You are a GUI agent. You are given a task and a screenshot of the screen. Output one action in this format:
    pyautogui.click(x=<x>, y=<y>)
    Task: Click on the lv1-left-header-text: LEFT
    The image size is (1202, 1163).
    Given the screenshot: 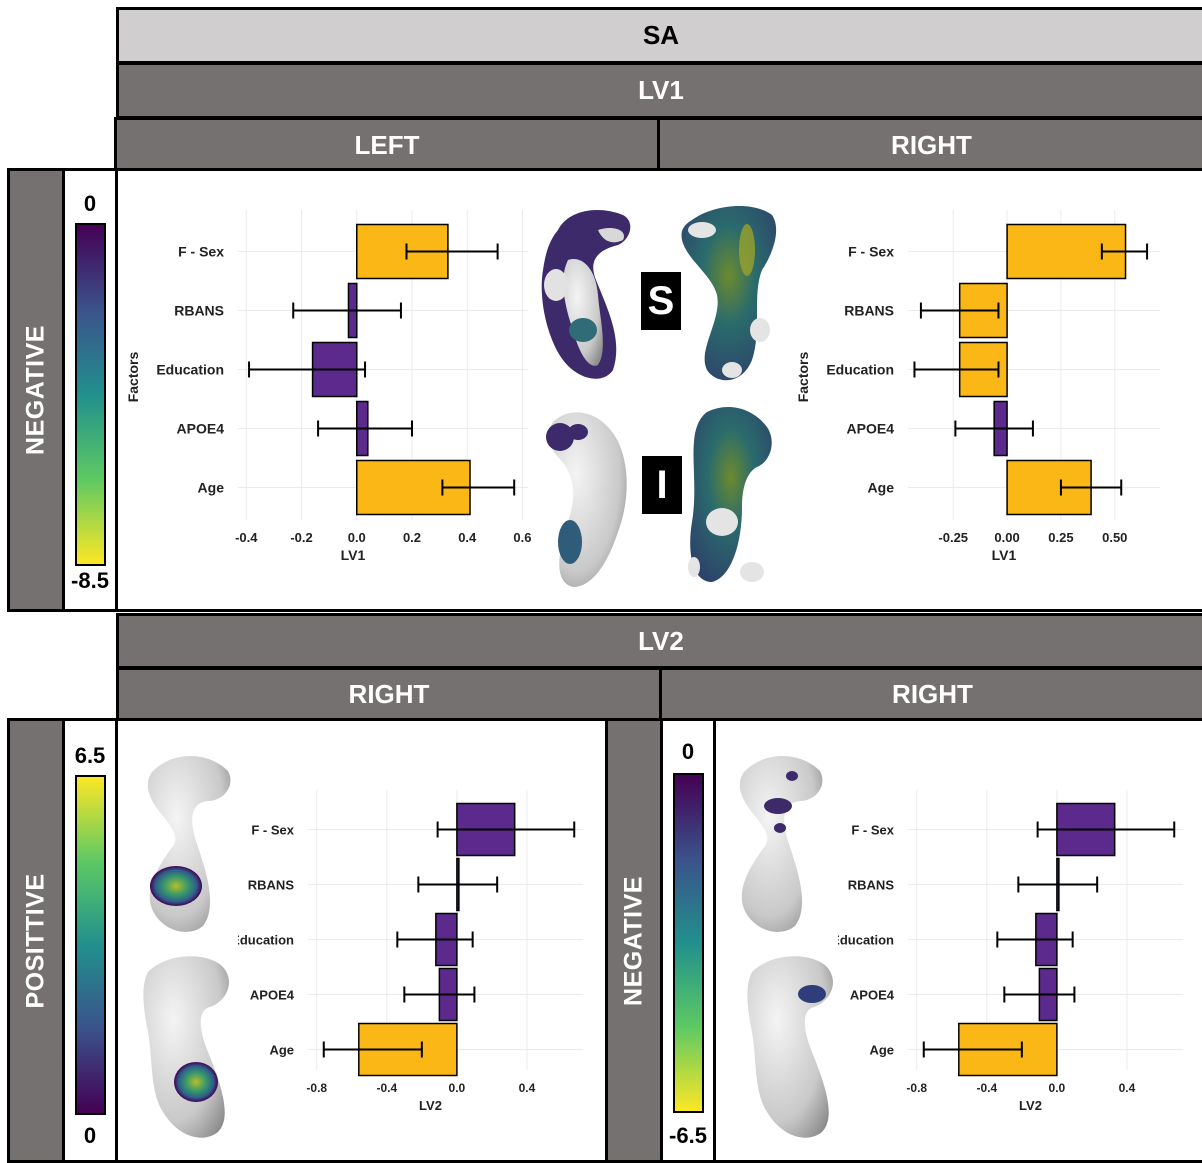 What is the action you would take?
    pyautogui.click(x=387, y=144)
    